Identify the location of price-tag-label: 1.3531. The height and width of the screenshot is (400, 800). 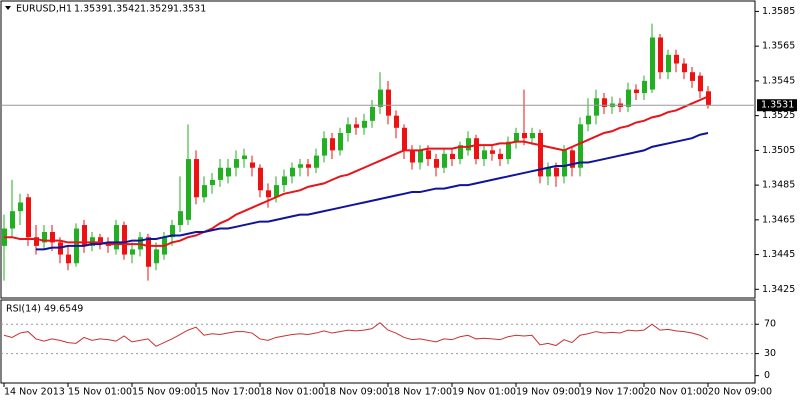
(777, 105).